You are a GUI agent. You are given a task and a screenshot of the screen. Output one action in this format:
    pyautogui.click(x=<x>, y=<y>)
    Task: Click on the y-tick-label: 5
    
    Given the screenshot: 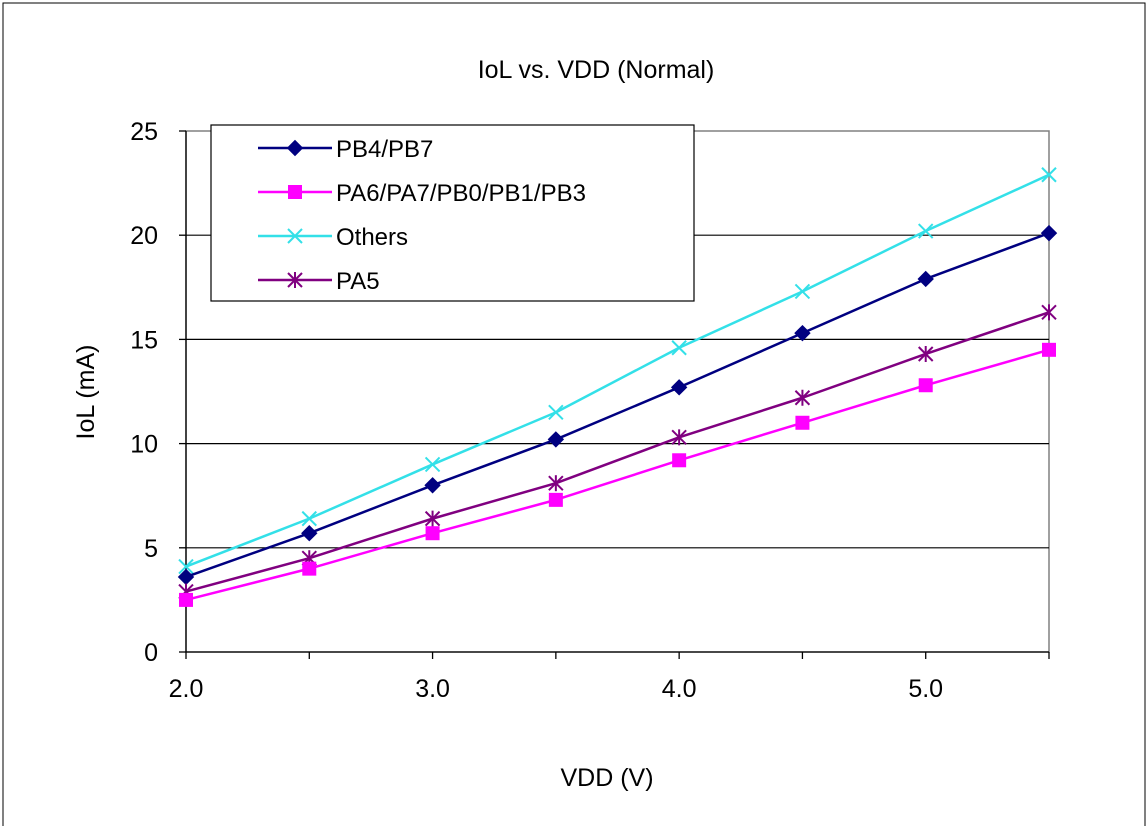 What is the action you would take?
    pyautogui.click(x=151, y=549)
    